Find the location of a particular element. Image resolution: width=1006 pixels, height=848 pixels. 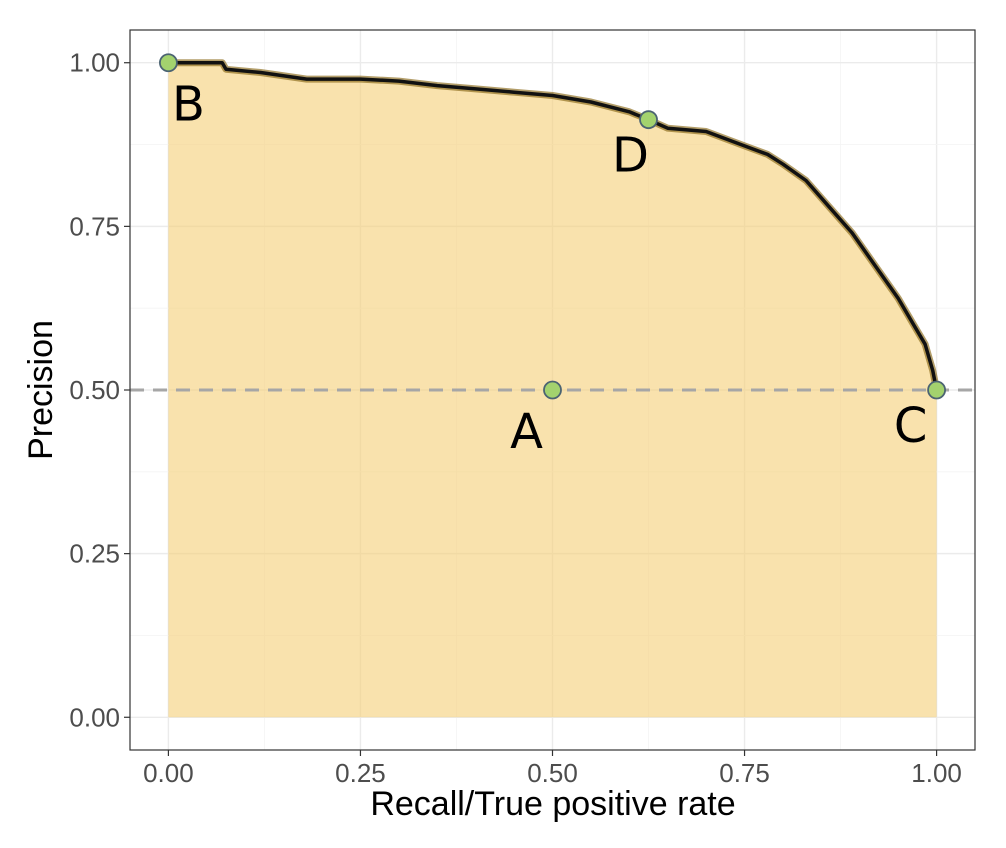

point-d-marker is located at coordinates (648, 120).